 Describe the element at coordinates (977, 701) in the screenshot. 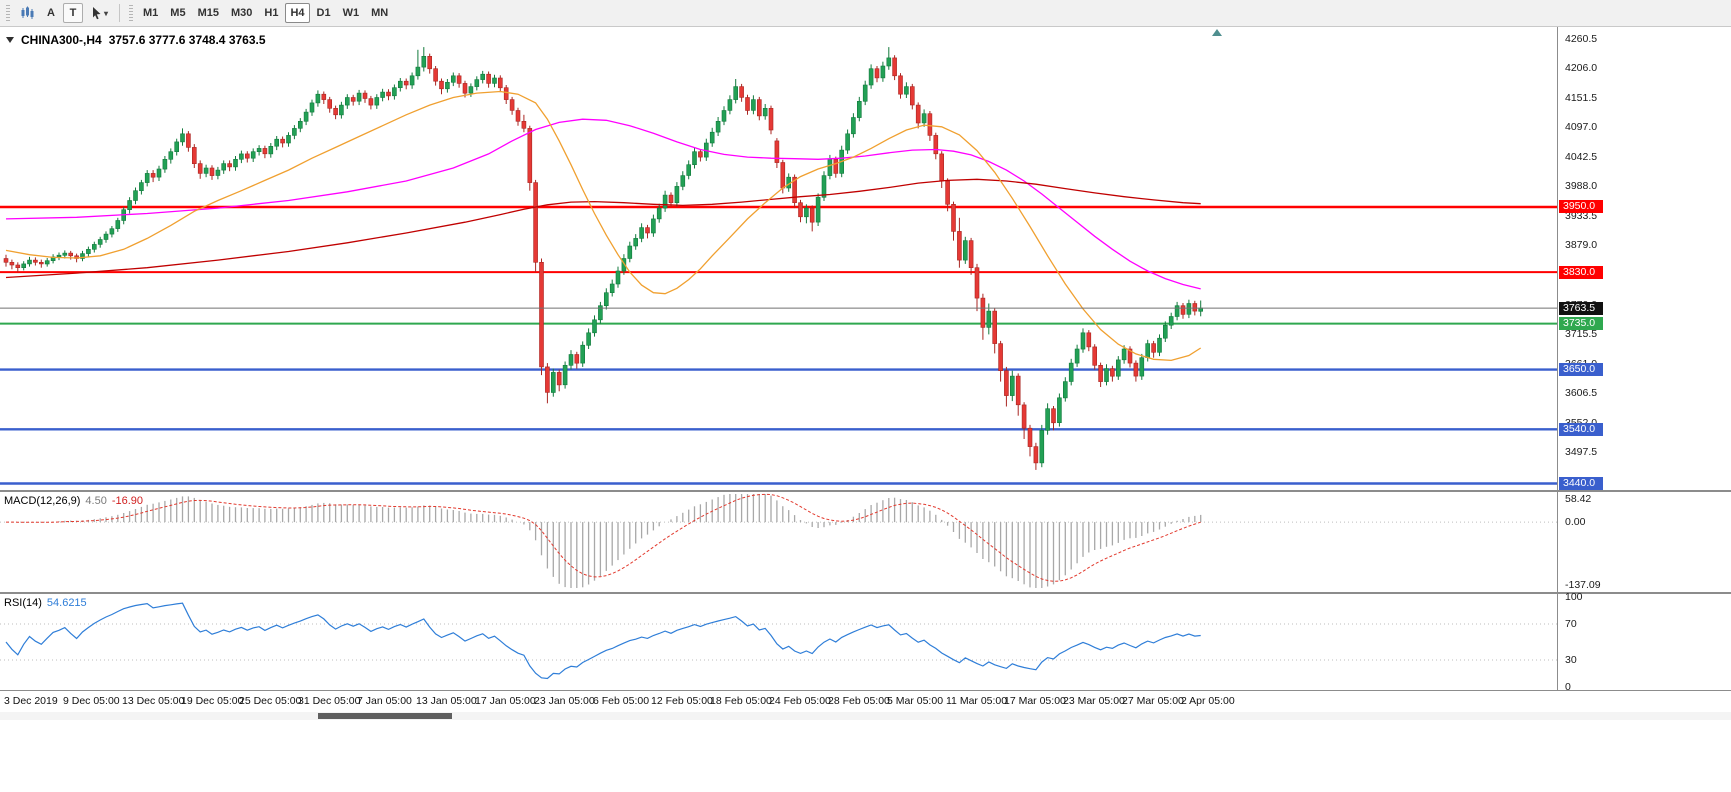

I see `time-label: 11 Mar 05:00` at that location.